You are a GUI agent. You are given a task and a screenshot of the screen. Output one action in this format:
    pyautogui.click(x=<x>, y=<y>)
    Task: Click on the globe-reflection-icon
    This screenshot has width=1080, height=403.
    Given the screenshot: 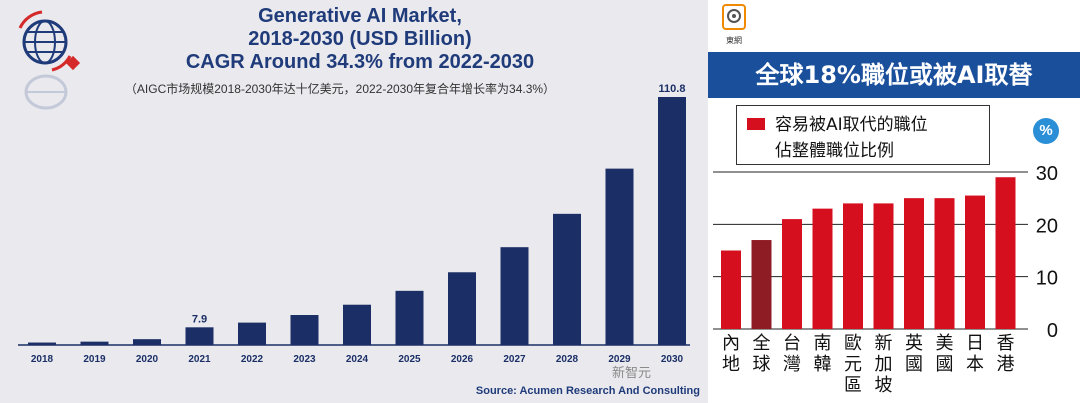 What is the action you would take?
    pyautogui.click(x=46, y=92)
    